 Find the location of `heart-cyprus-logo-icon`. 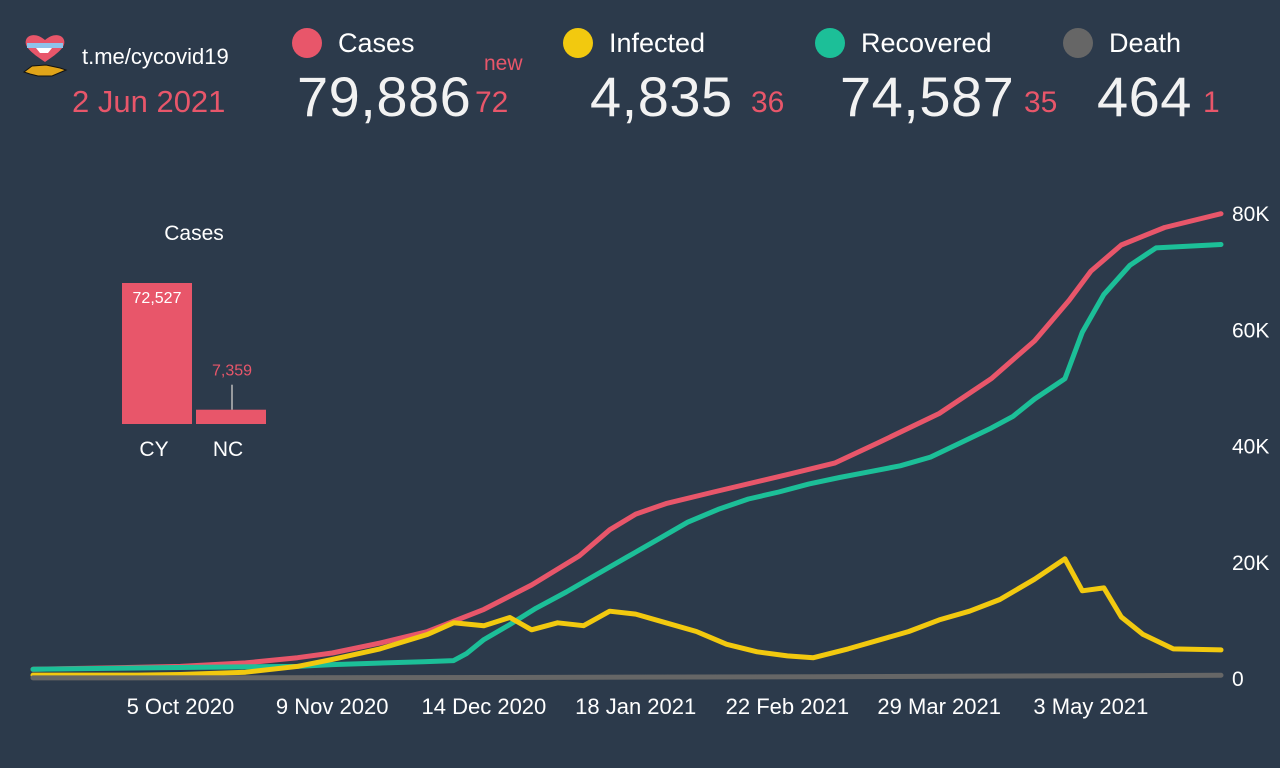

heart-cyprus-logo-icon is located at coordinates (45, 56).